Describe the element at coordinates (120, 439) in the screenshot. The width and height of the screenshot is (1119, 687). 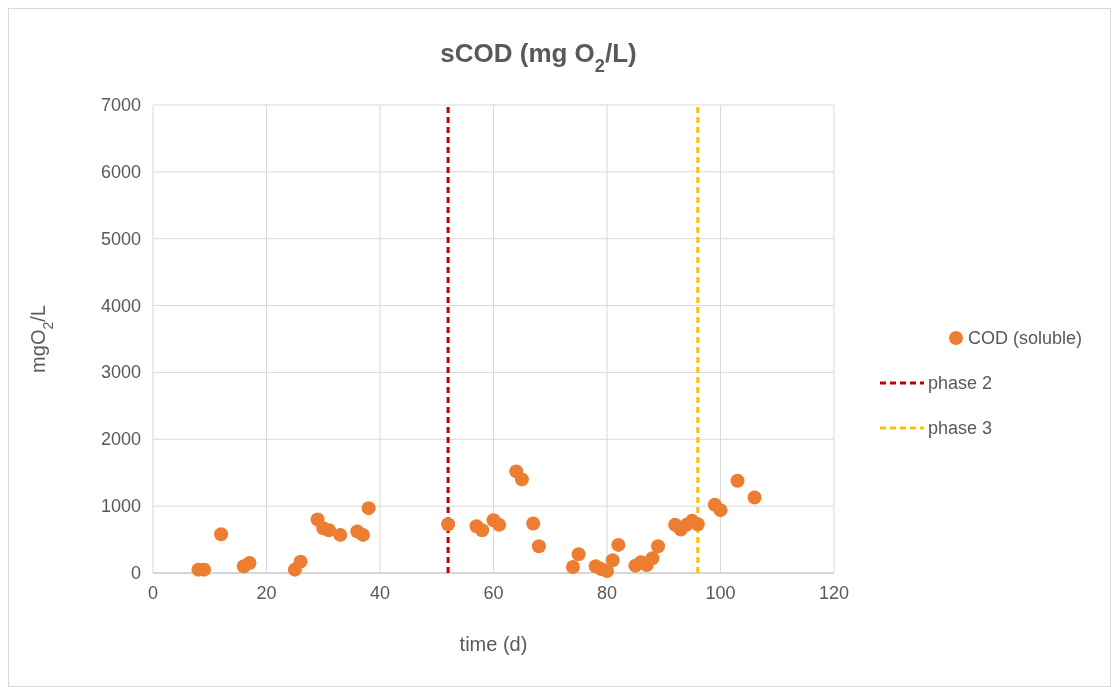
I see `y-tick-label: 2000` at that location.